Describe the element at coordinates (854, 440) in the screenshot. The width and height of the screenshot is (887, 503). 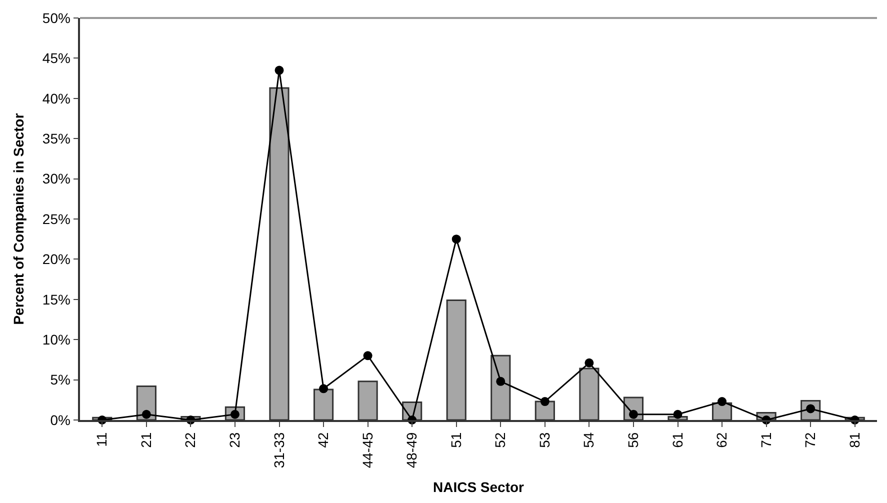
I see `x-tick-label: 81` at that location.